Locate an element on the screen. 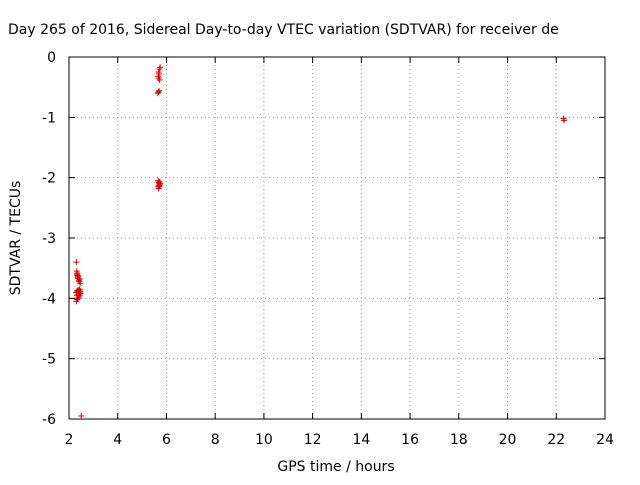 This screenshot has height=485, width=640. y-tick-label: -5 is located at coordinates (49, 360).